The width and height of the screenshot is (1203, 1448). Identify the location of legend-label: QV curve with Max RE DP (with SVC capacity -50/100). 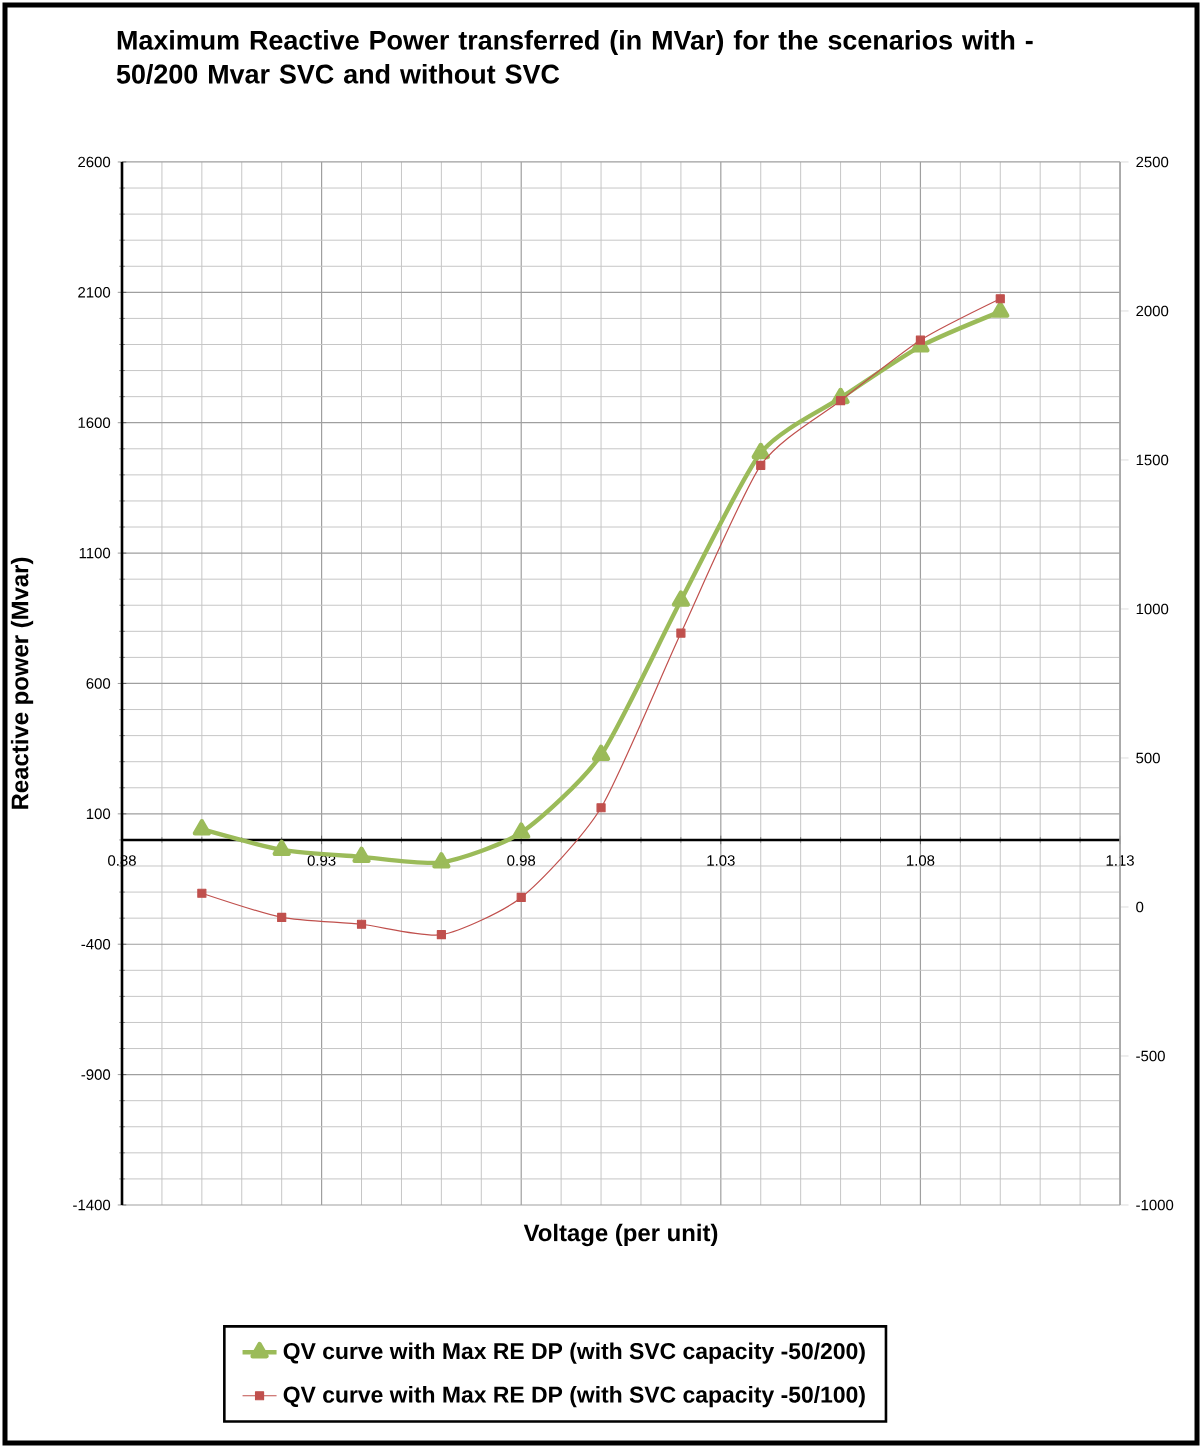
(574, 1396).